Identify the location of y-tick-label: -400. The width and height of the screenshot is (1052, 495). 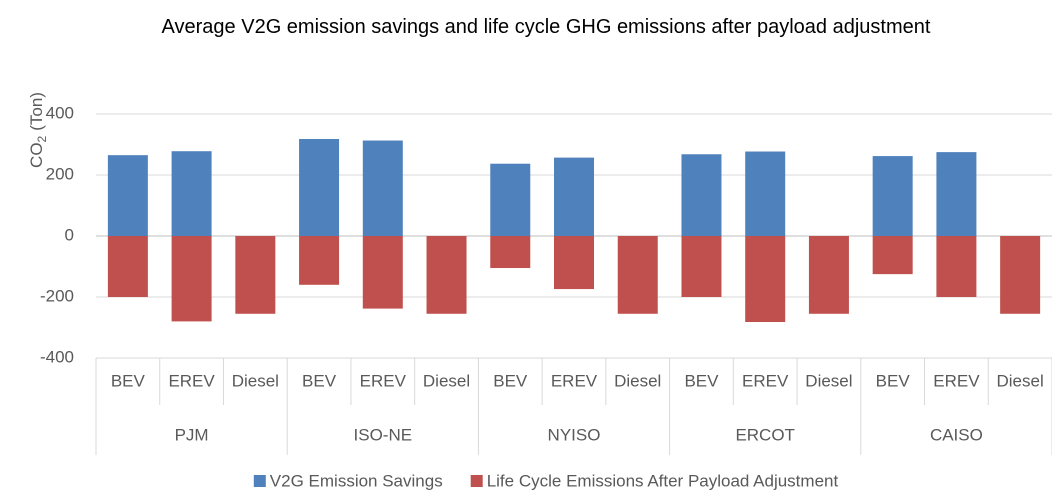
(57, 356).